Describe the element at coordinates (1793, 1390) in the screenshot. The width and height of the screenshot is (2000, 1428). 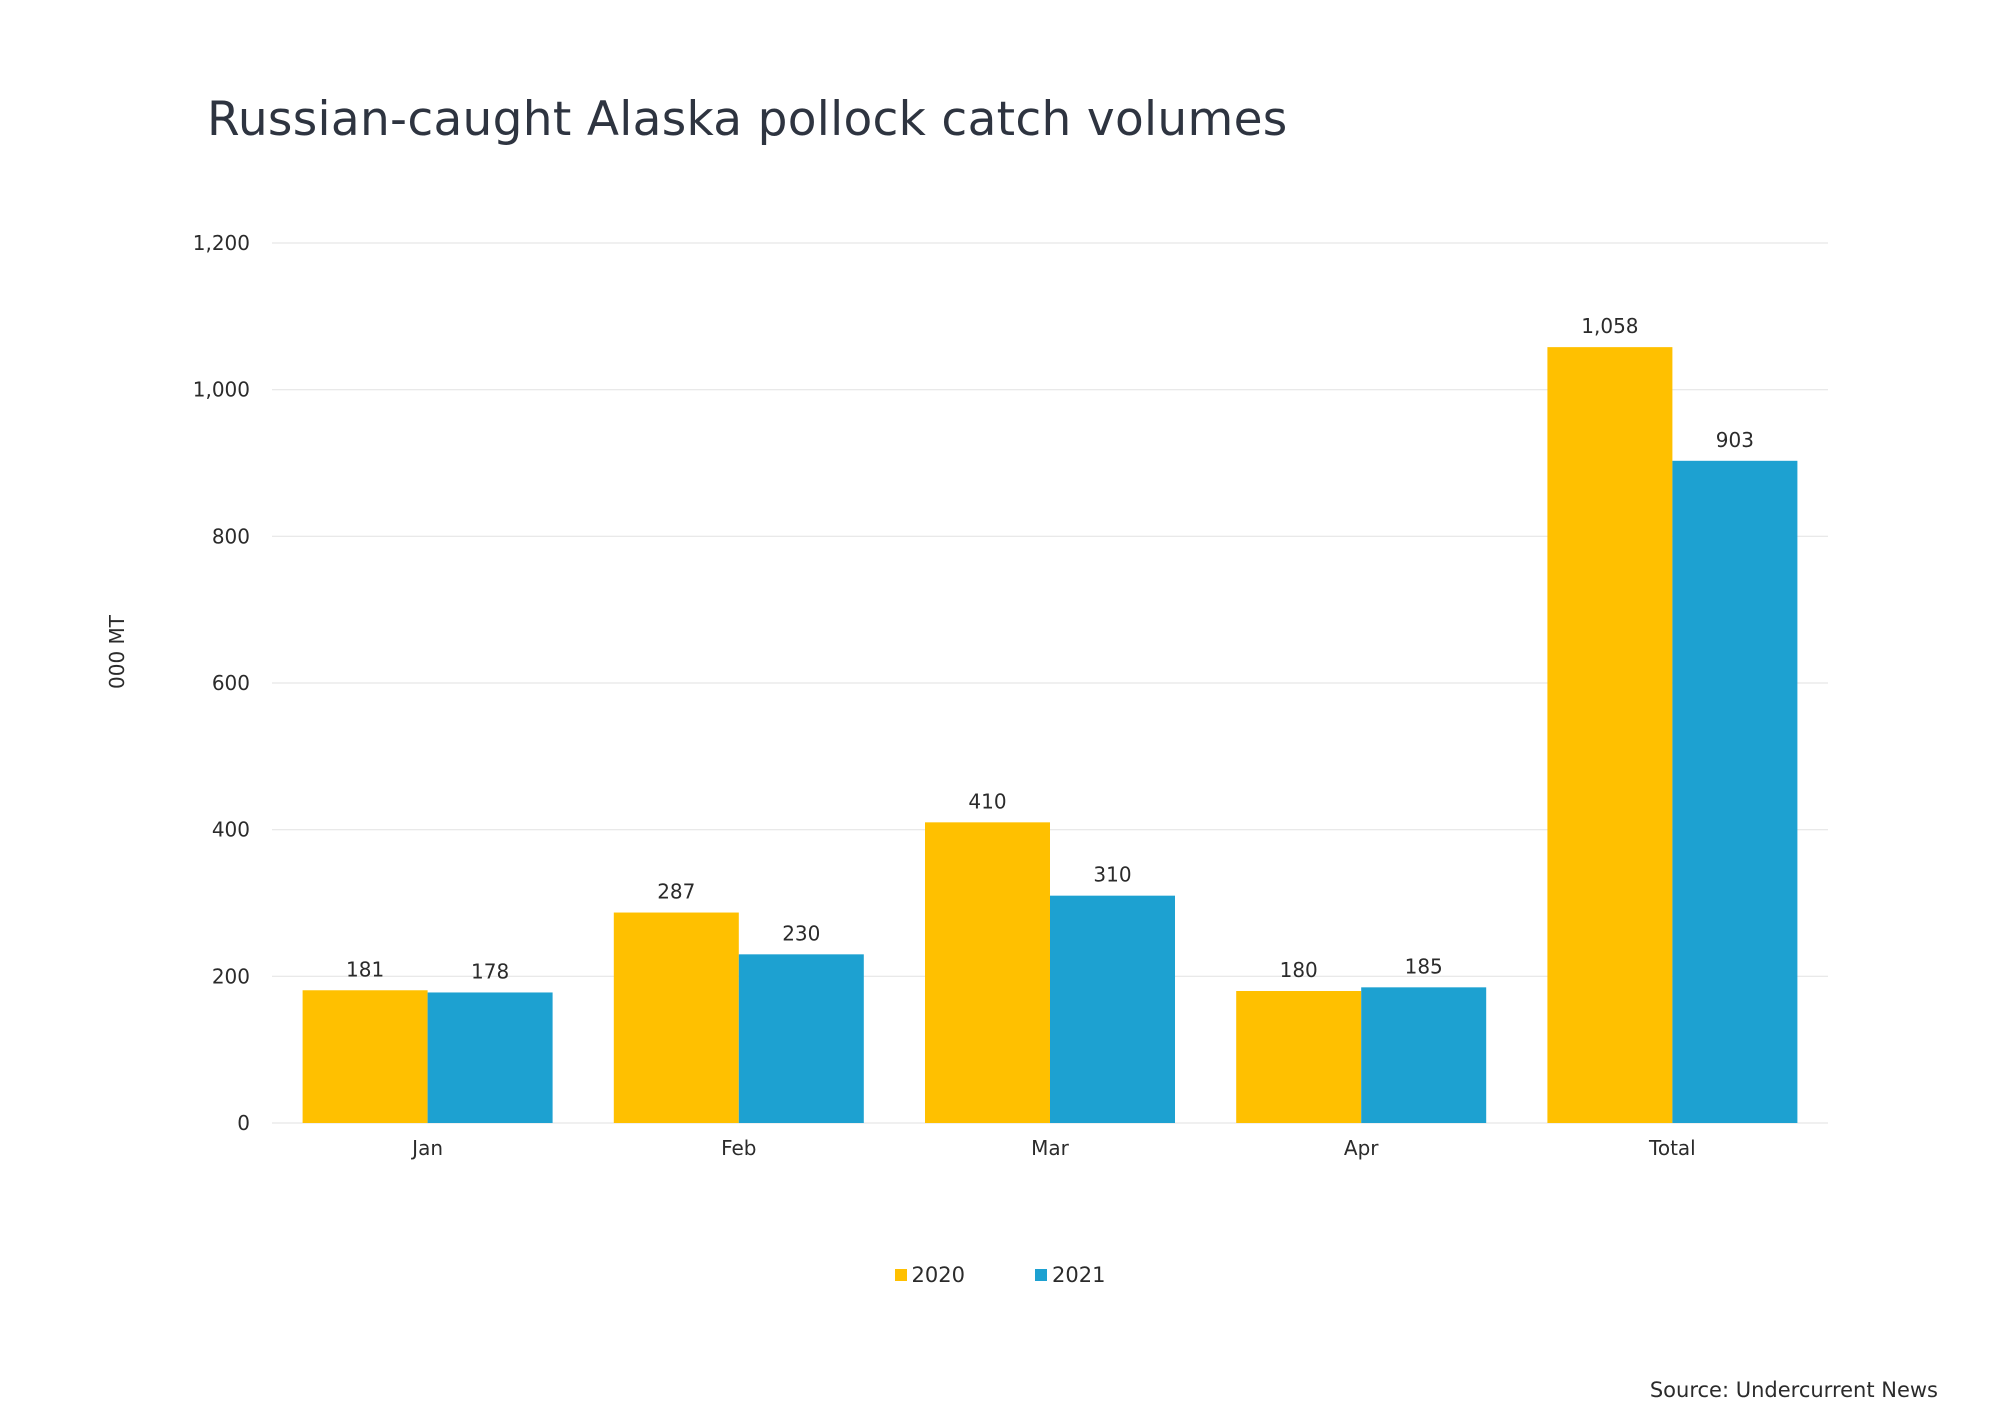
I see `source-note: Source: Undercurrent News` at that location.